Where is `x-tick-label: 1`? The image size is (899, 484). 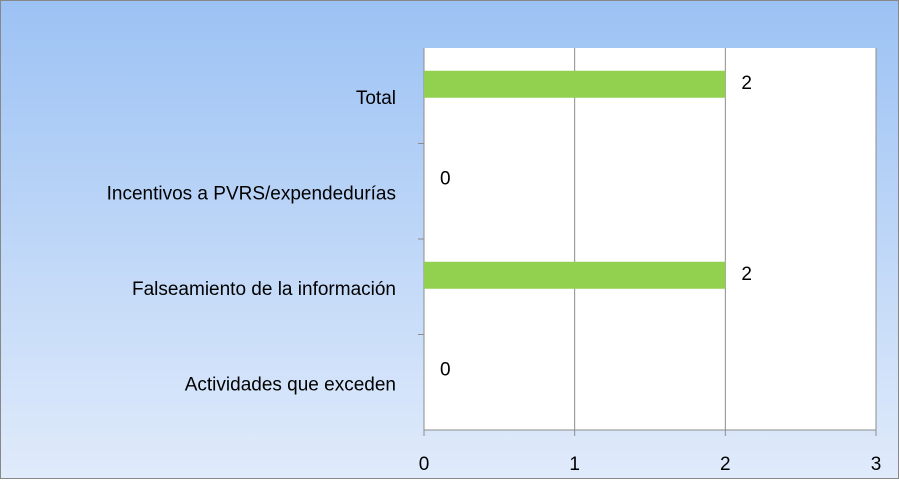
x-tick-label: 1 is located at coordinates (574, 464).